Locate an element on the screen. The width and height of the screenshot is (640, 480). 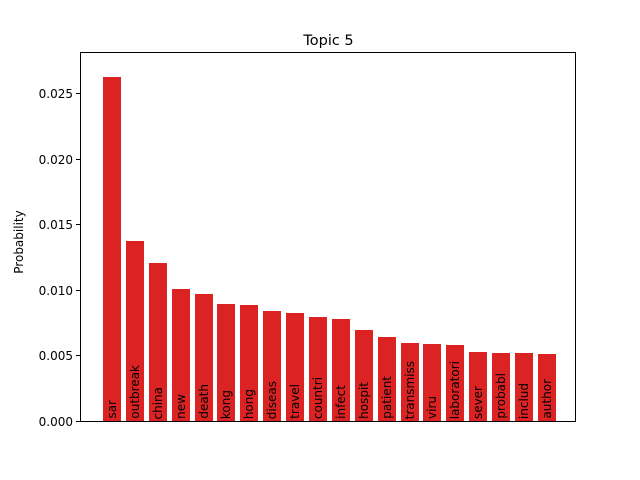
bar-viru: viru is located at coordinates (432, 382).